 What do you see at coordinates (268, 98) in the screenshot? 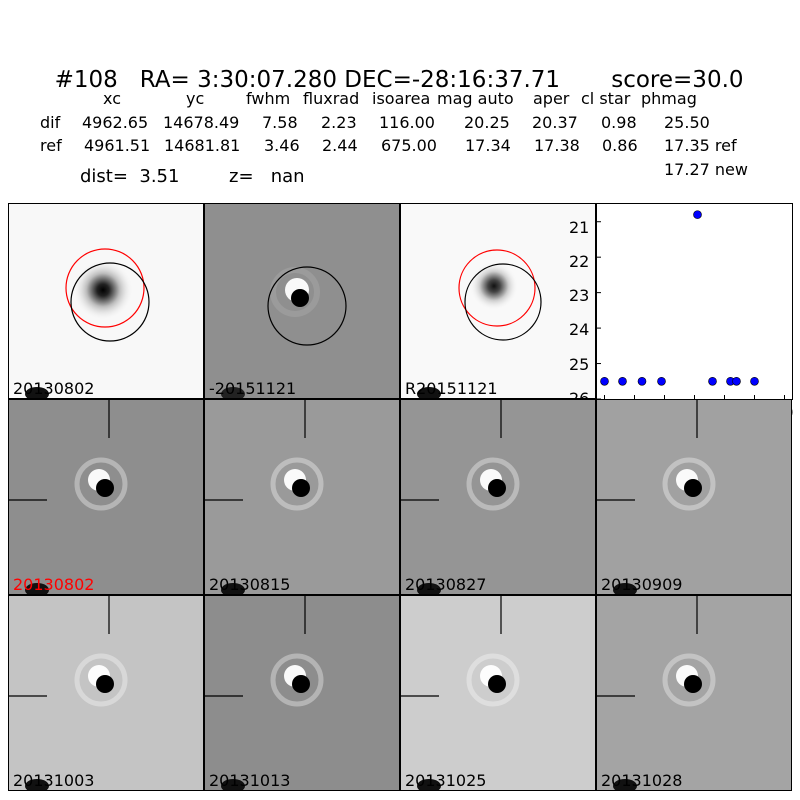
I see `header-fwhm: fwhm` at bounding box center [268, 98].